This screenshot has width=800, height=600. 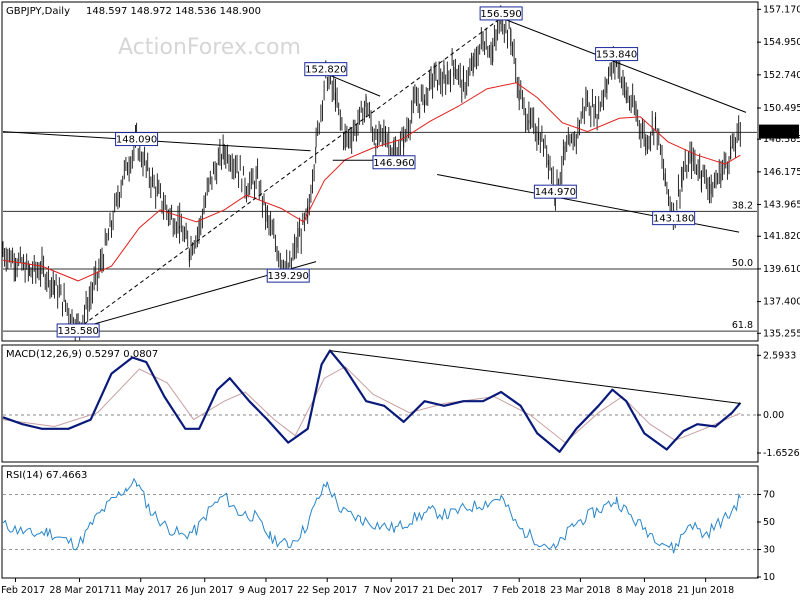 What do you see at coordinates (644, 590) in the screenshot?
I see `x-tick-label: 8 May 2018` at bounding box center [644, 590].